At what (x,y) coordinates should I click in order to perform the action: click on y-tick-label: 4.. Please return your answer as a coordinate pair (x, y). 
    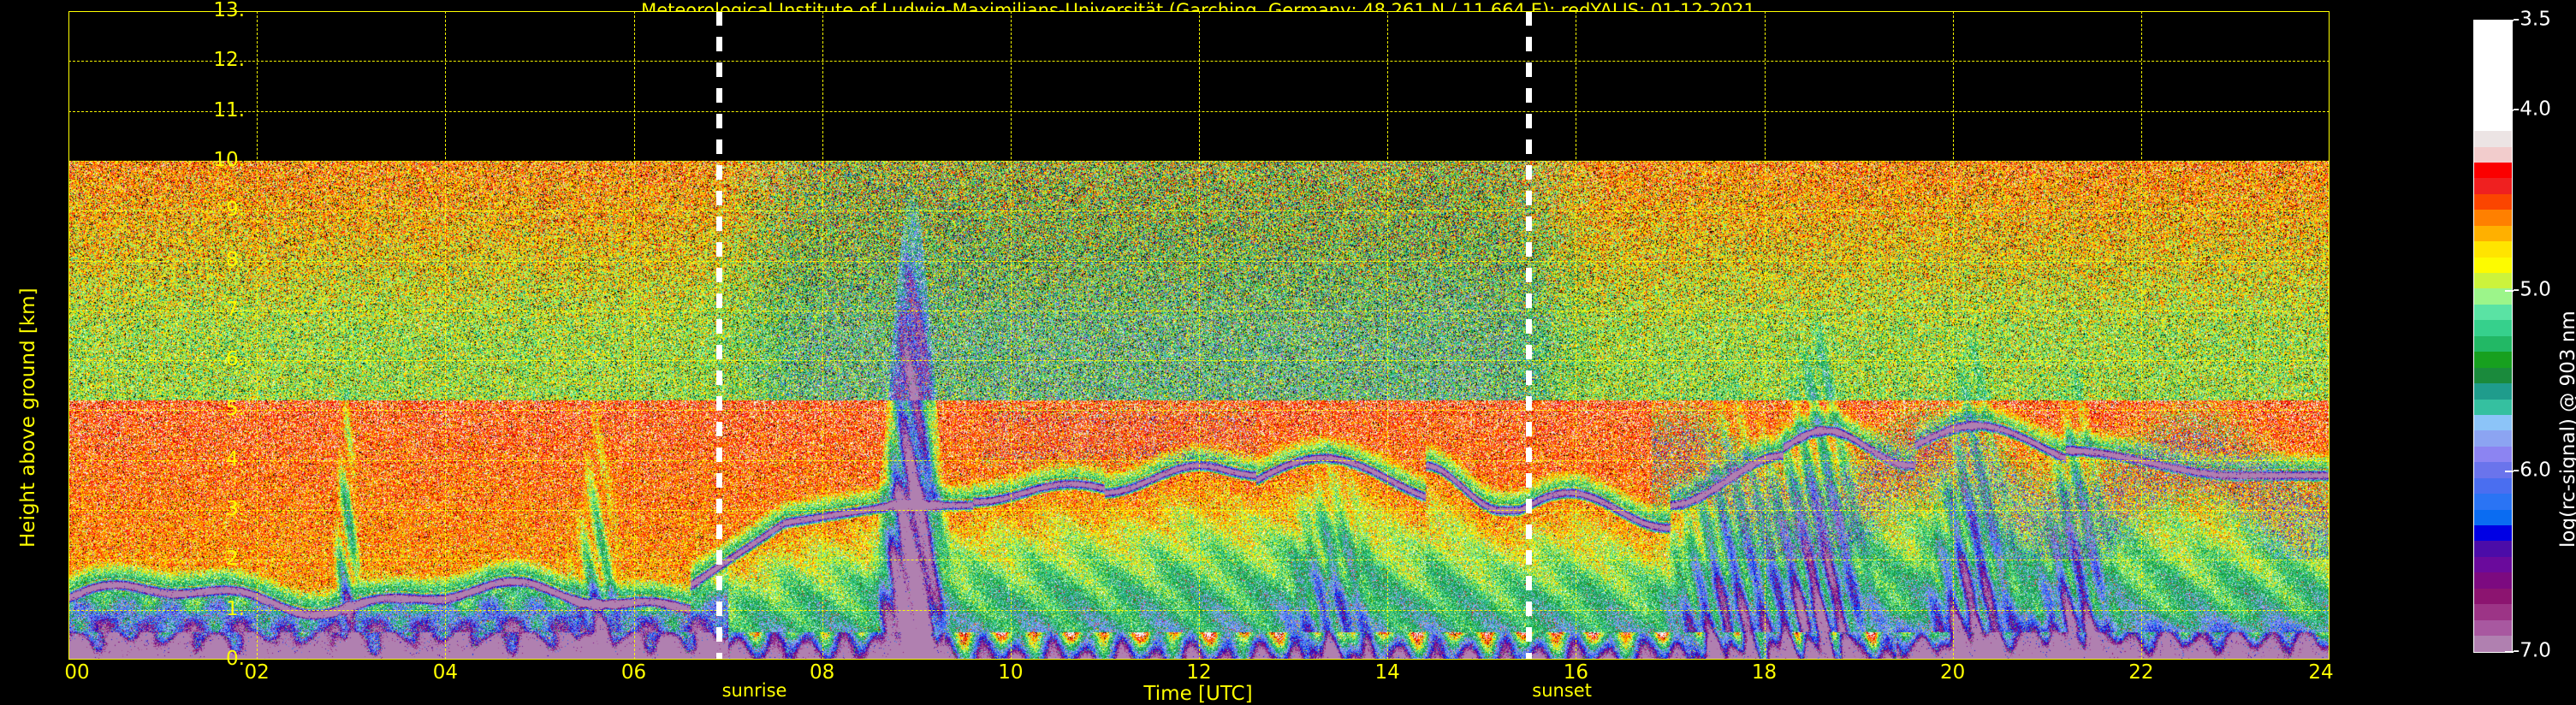
    Looking at the image, I should click on (235, 459).